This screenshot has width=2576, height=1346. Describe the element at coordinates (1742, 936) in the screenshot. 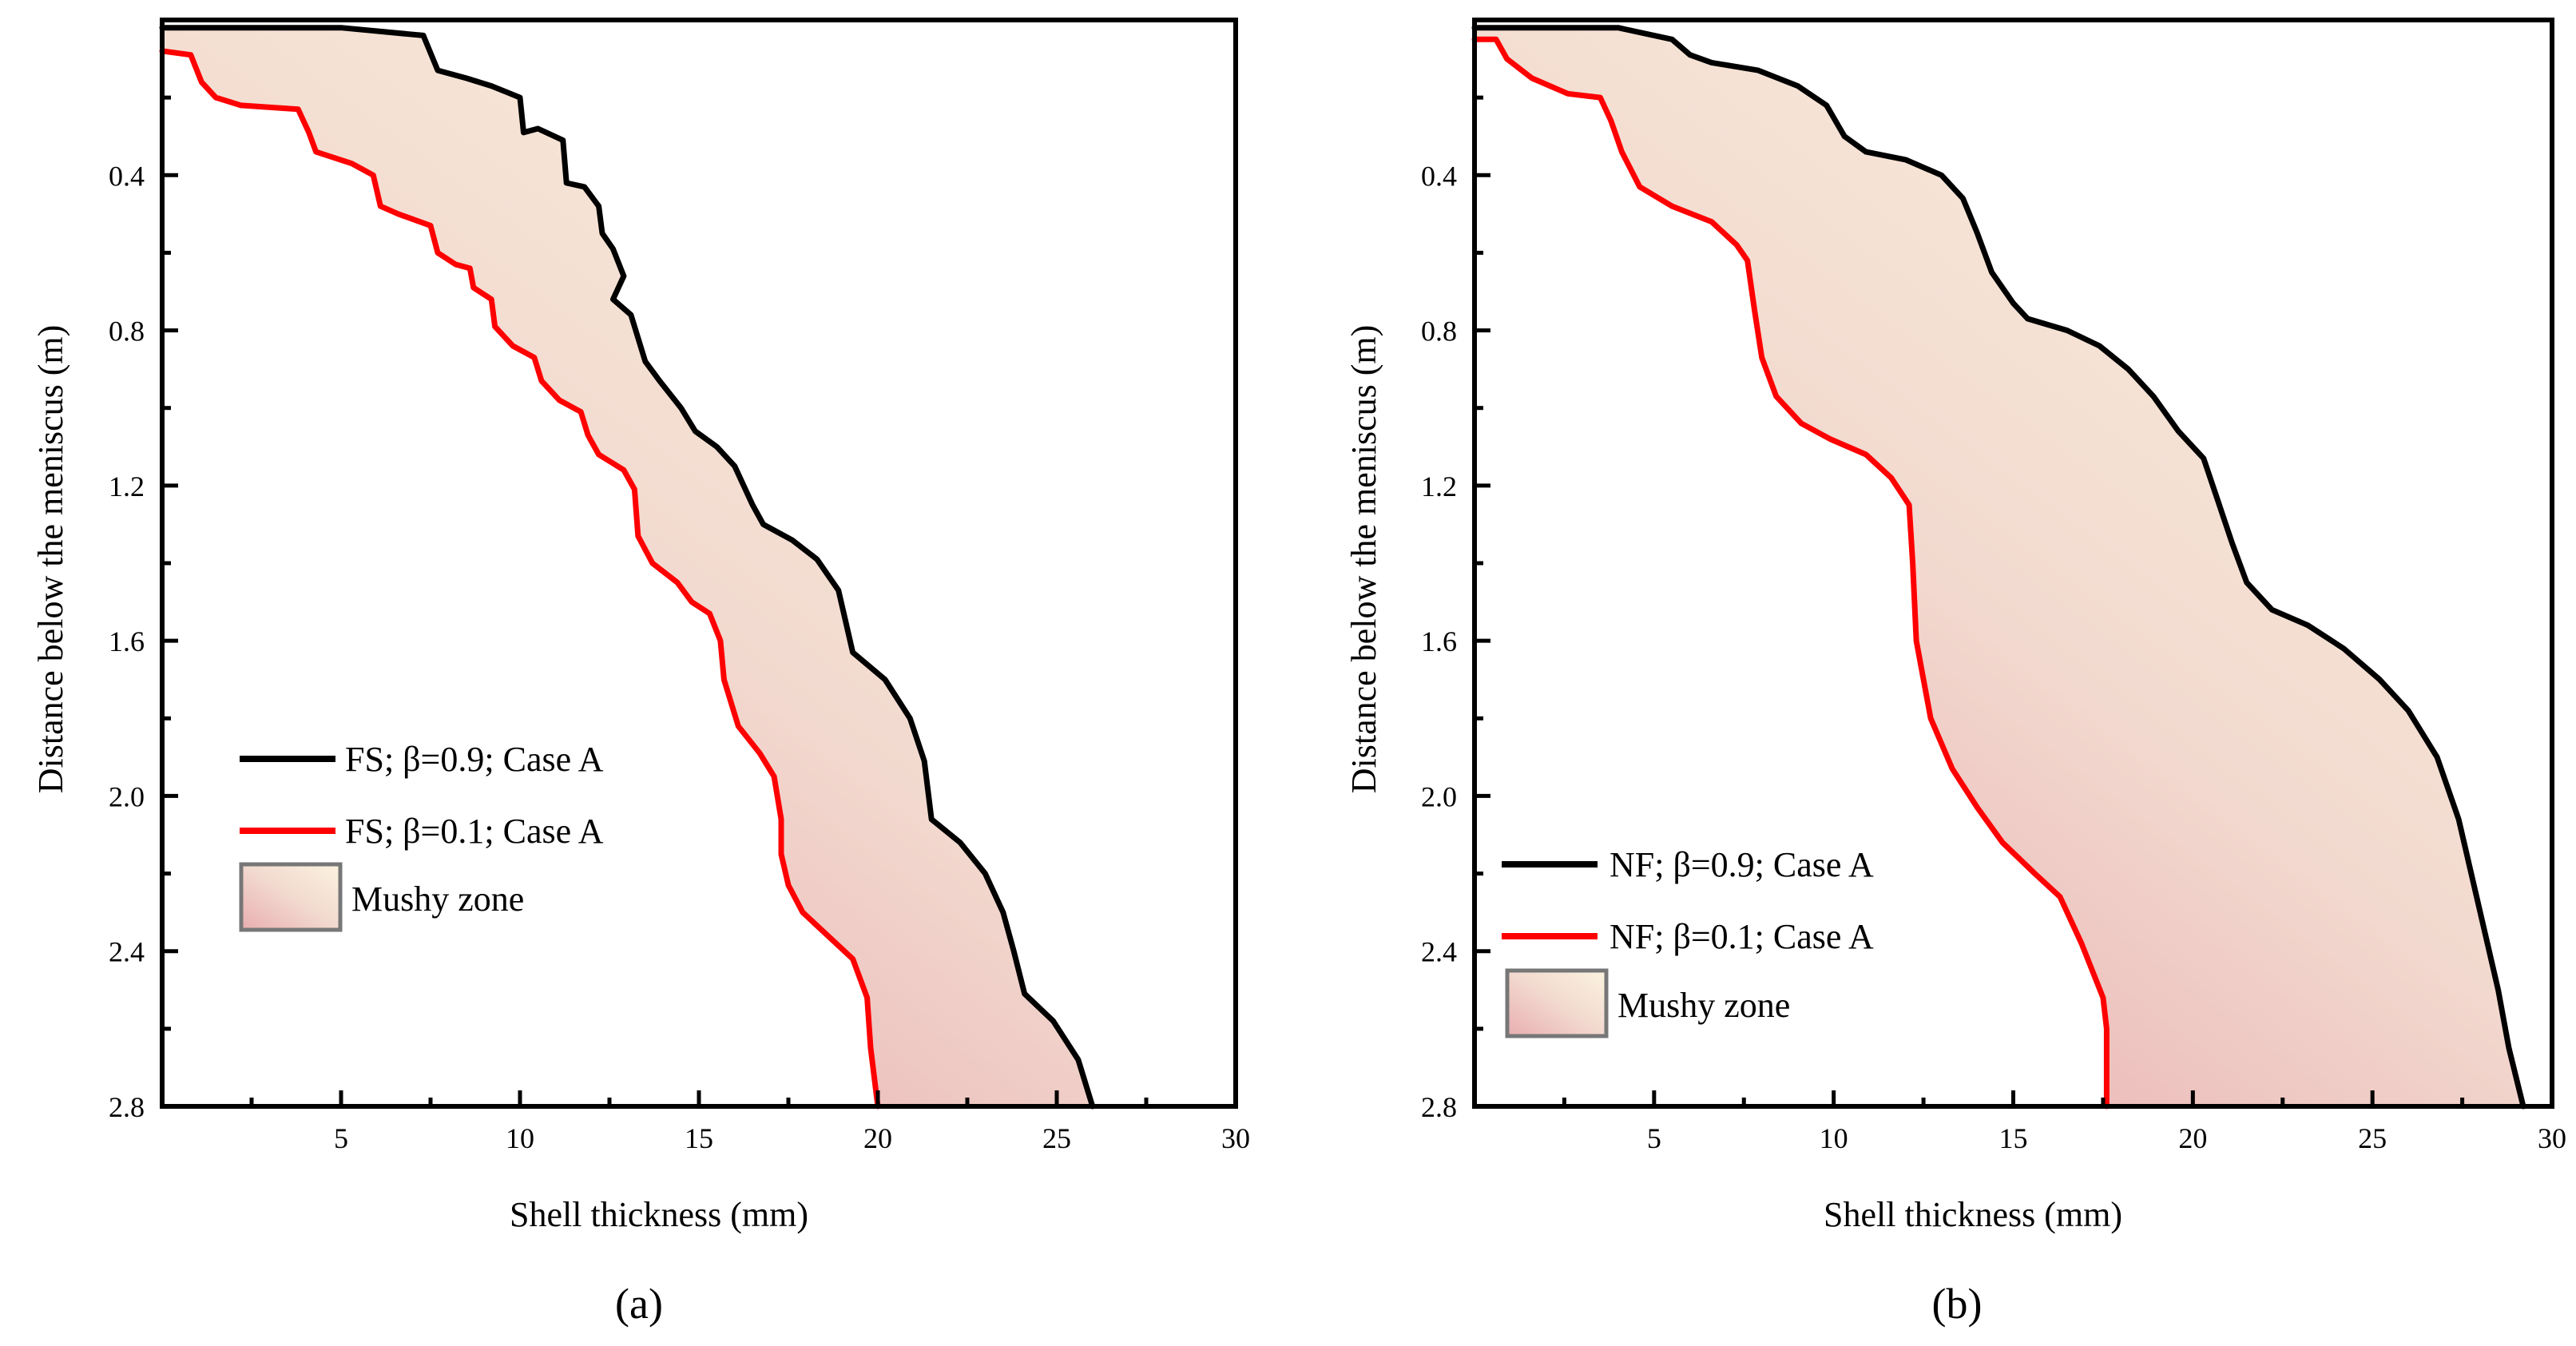

I see `legend-label-nf-01: NF; β=0.1; Case A` at that location.